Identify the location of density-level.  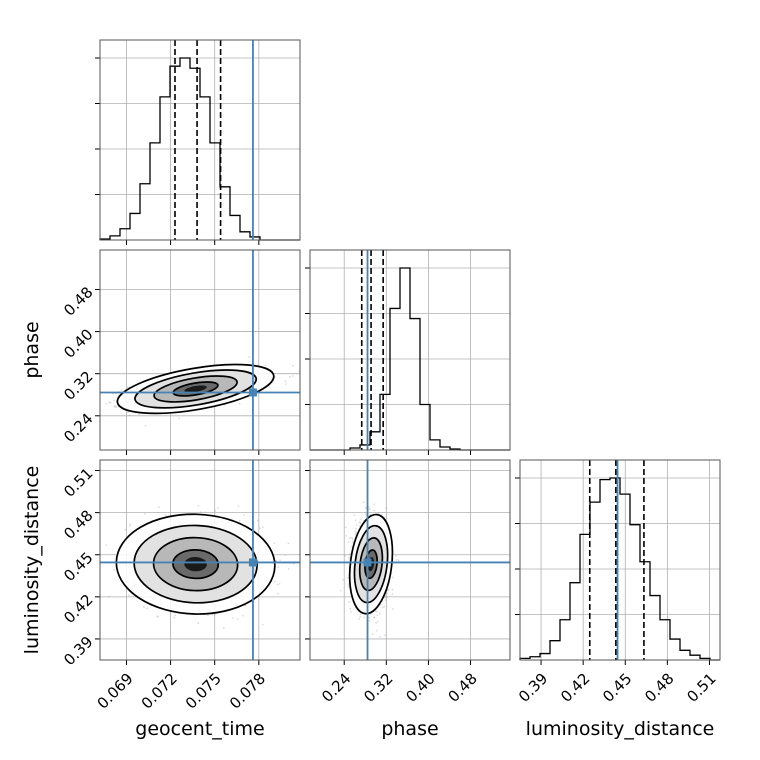
(195, 389).